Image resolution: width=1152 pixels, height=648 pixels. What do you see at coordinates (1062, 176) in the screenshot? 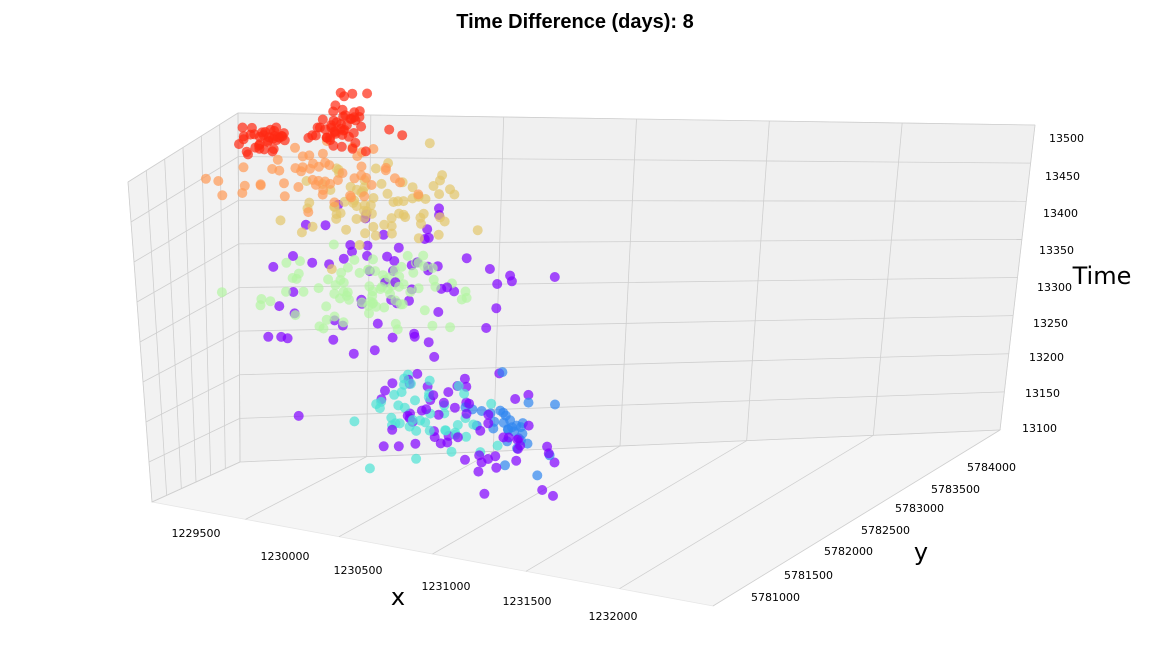
I see `z-tick-label: 13450` at bounding box center [1062, 176].